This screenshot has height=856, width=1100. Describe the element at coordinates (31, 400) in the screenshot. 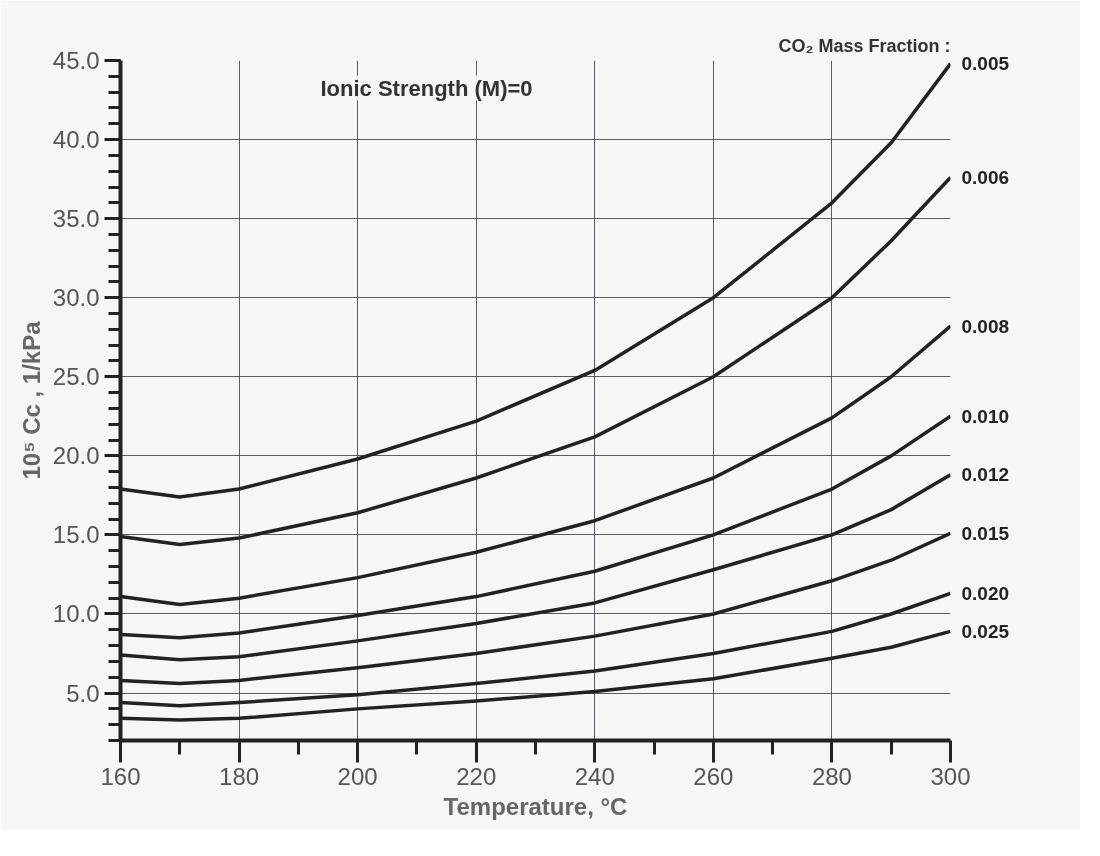

I see `y-axis-title: 10⁵ Cc , 1/kPa` at that location.